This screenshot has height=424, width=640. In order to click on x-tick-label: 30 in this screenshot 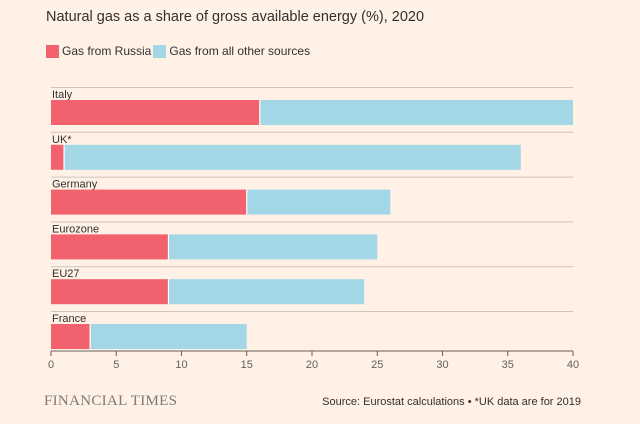, I will do `click(442, 365)`.